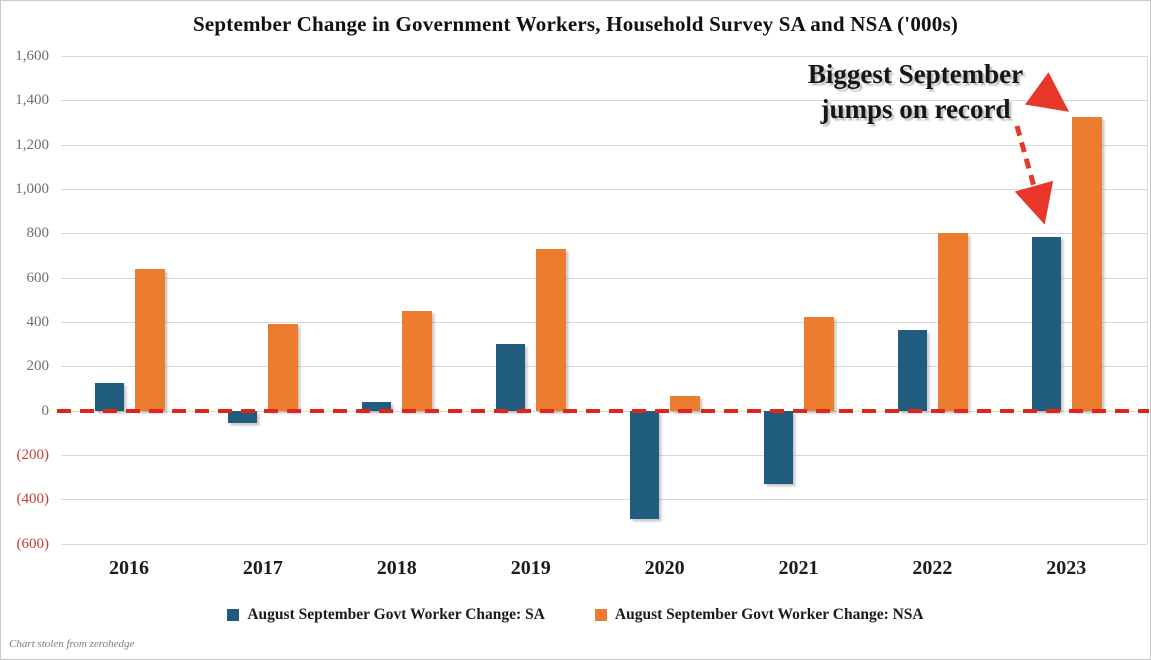  Describe the element at coordinates (417, 360) in the screenshot. I see `bar-2018-nsa` at that location.